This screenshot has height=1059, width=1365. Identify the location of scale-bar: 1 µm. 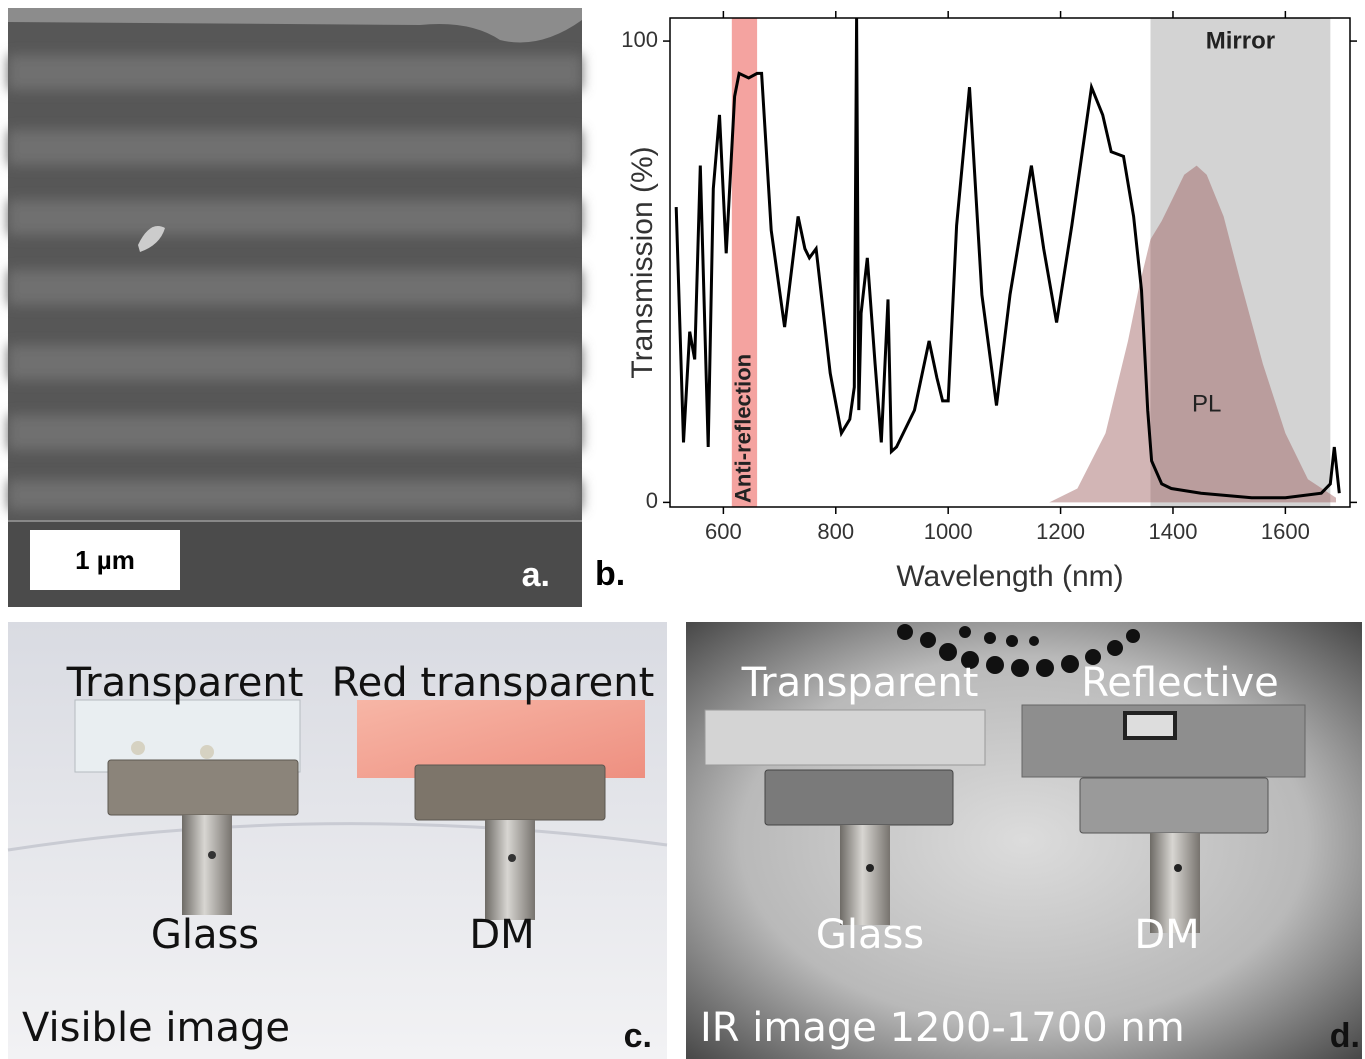
(105, 560).